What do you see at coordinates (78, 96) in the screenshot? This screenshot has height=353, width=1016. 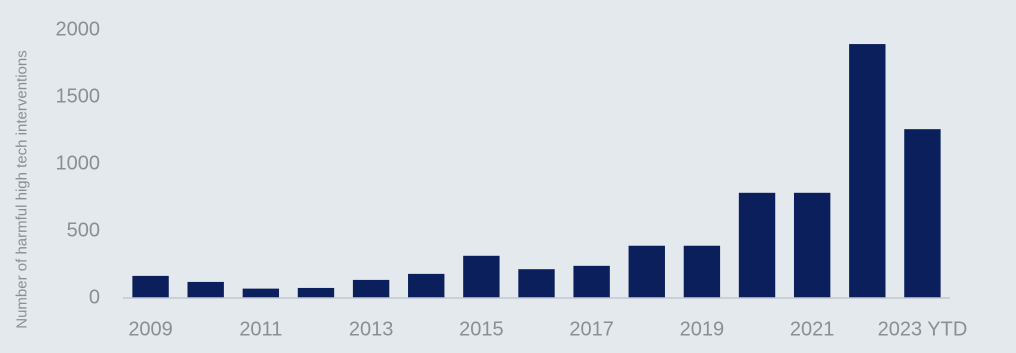 I see `y-tick-label: 1500` at bounding box center [78, 96].